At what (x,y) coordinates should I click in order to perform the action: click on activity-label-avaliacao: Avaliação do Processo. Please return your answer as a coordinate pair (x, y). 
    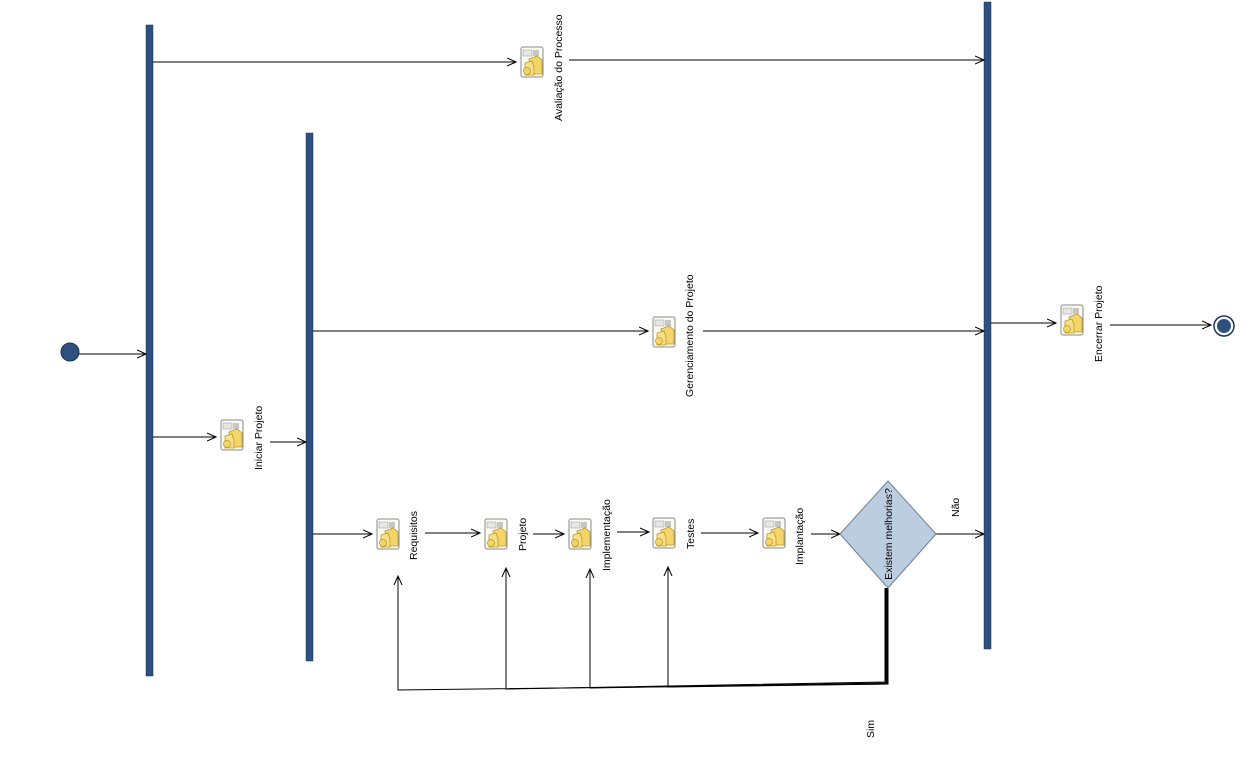
    Looking at the image, I should click on (559, 67).